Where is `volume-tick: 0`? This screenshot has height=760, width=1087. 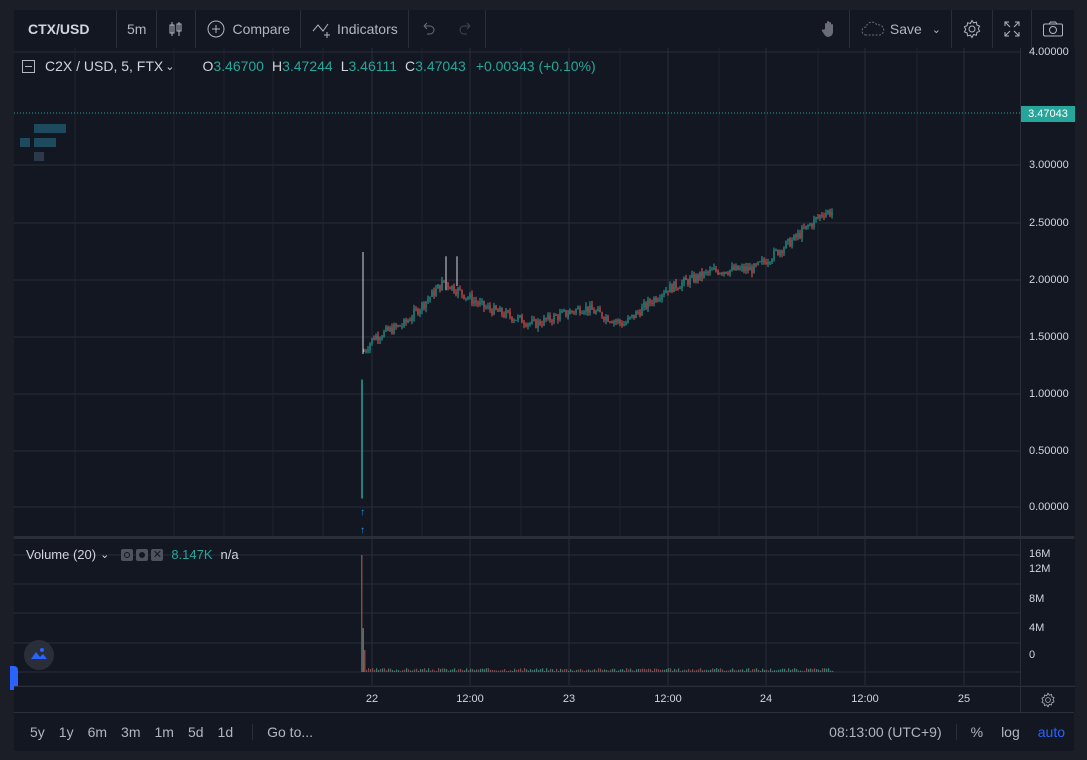
volume-tick: 0 is located at coordinates (1032, 655).